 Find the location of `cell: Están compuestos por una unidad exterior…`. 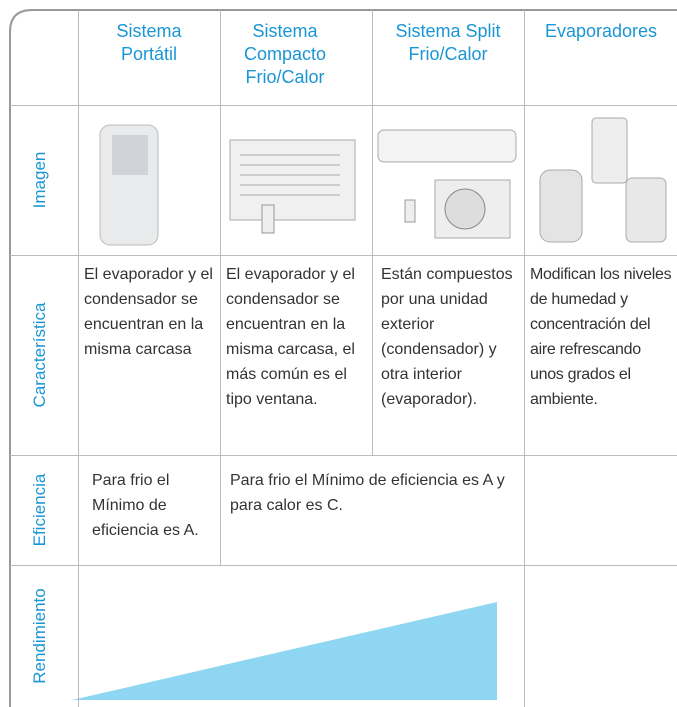

cell: Están compuestos por una unidad exterior… is located at coordinates (447, 337).